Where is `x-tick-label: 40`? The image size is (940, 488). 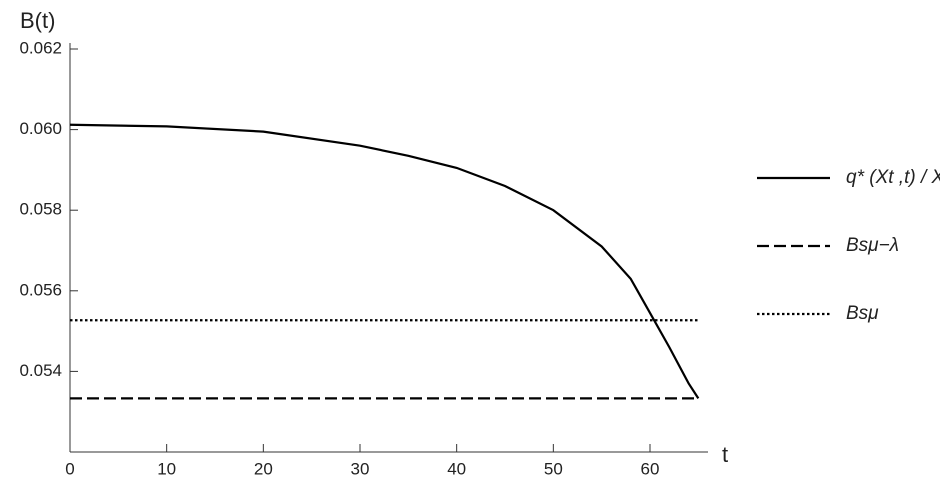 x-tick-label: 40 is located at coordinates (456, 468).